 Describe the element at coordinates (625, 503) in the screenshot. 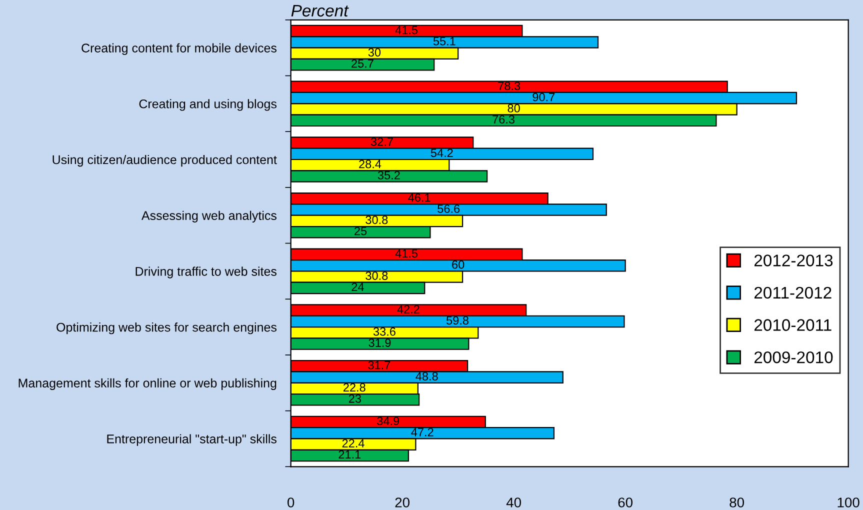

I see `x-tick-label: 60` at that location.